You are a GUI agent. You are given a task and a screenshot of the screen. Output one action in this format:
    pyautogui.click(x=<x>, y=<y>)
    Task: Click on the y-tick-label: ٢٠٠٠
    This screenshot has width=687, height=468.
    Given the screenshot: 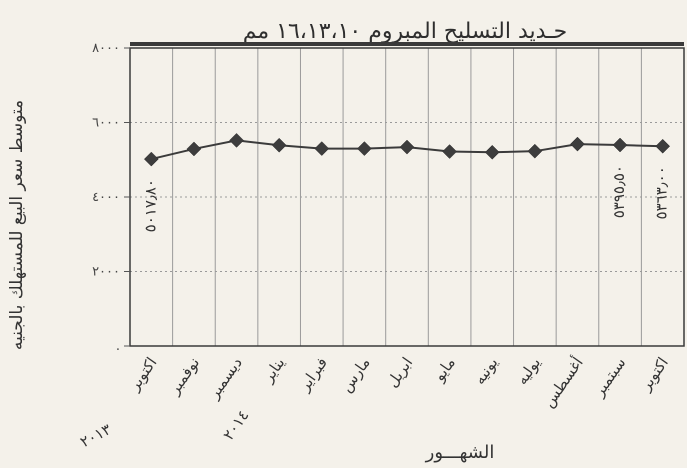 What is the action you would take?
    pyautogui.click(x=106, y=272)
    